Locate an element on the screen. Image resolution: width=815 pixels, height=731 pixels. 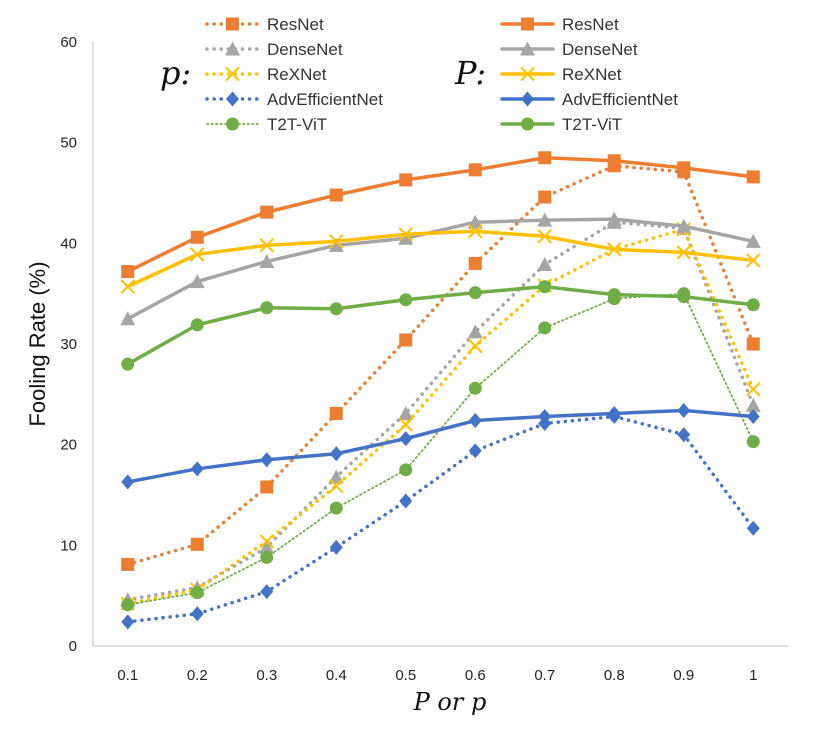
series-solid-densenet is located at coordinates (440, 268).